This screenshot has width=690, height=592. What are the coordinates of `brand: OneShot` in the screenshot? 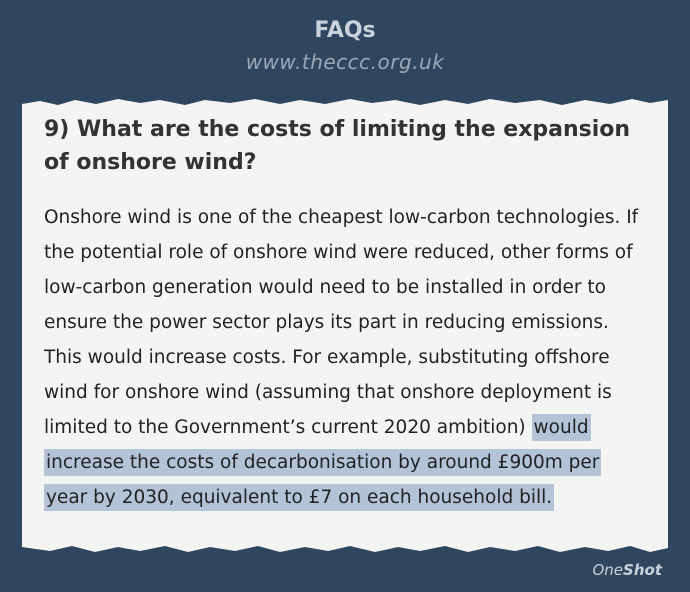 It's located at (627, 570).